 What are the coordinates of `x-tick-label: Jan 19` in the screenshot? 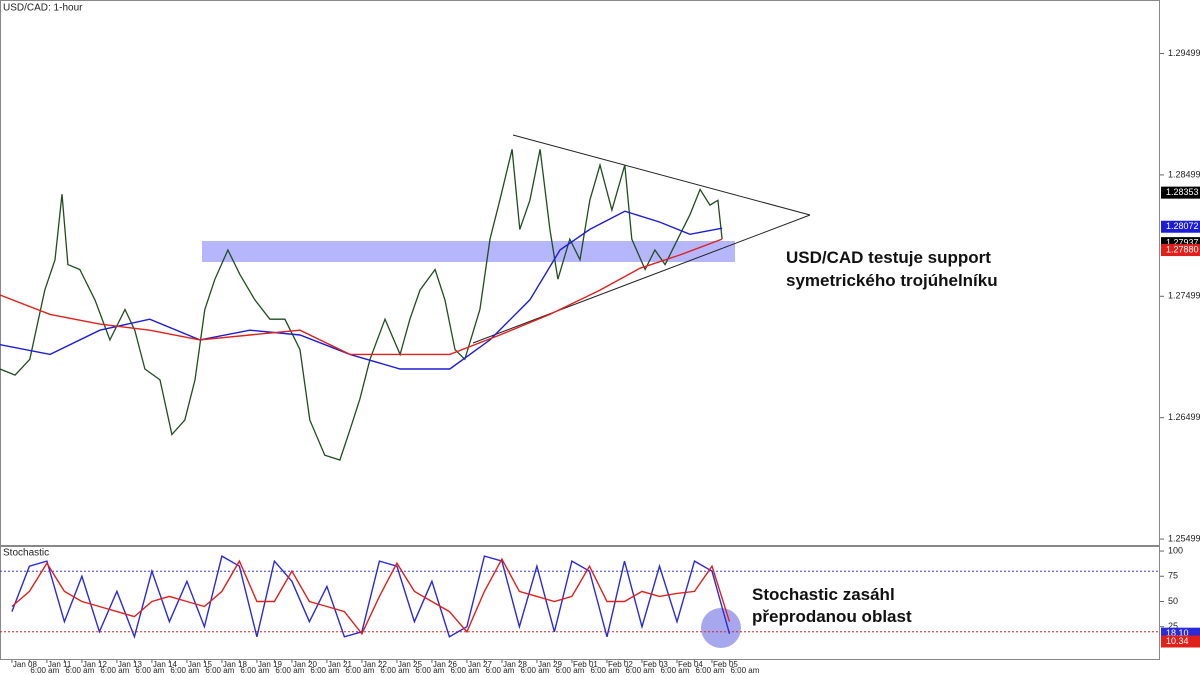 It's located at (270, 664).